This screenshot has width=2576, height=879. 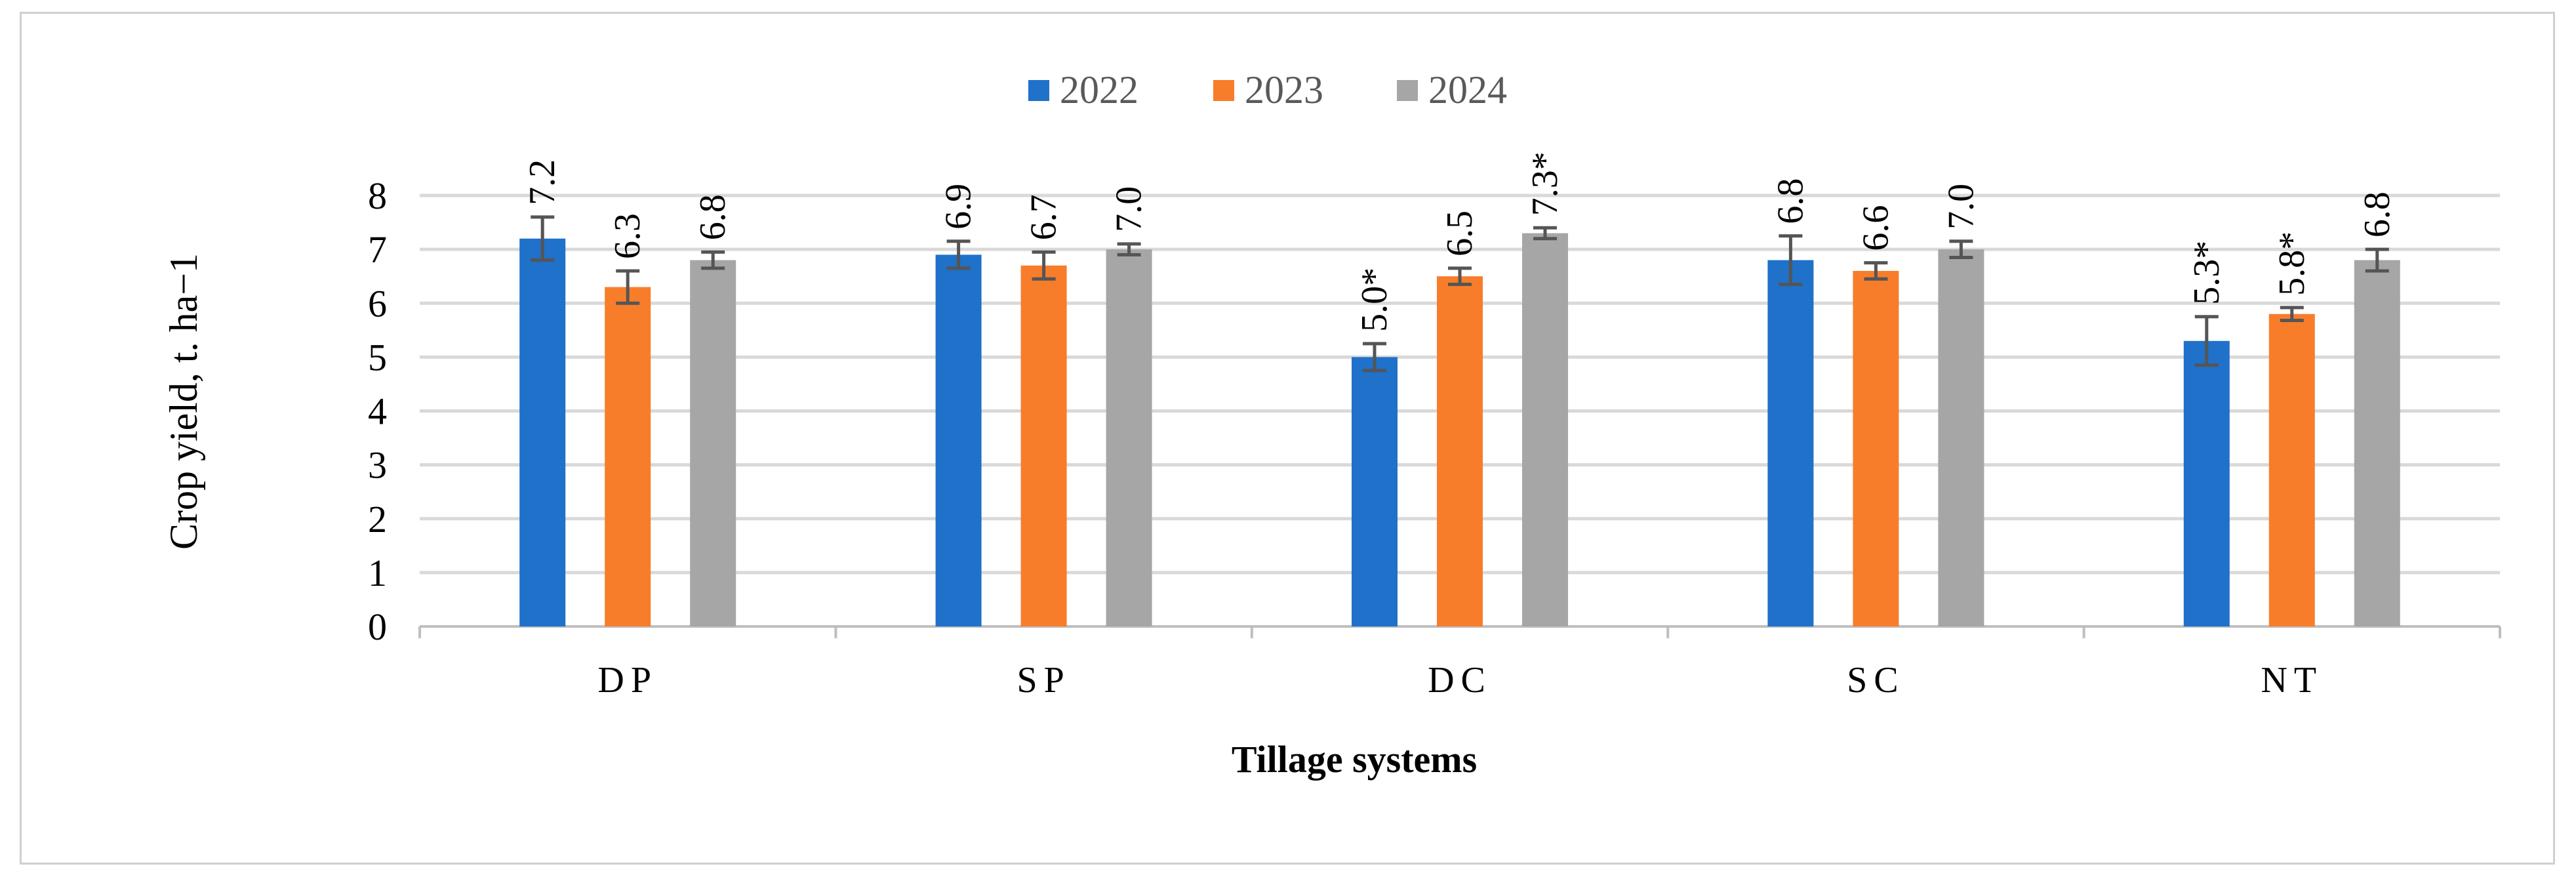 I want to click on y-tick-label: 3, so click(x=377, y=465).